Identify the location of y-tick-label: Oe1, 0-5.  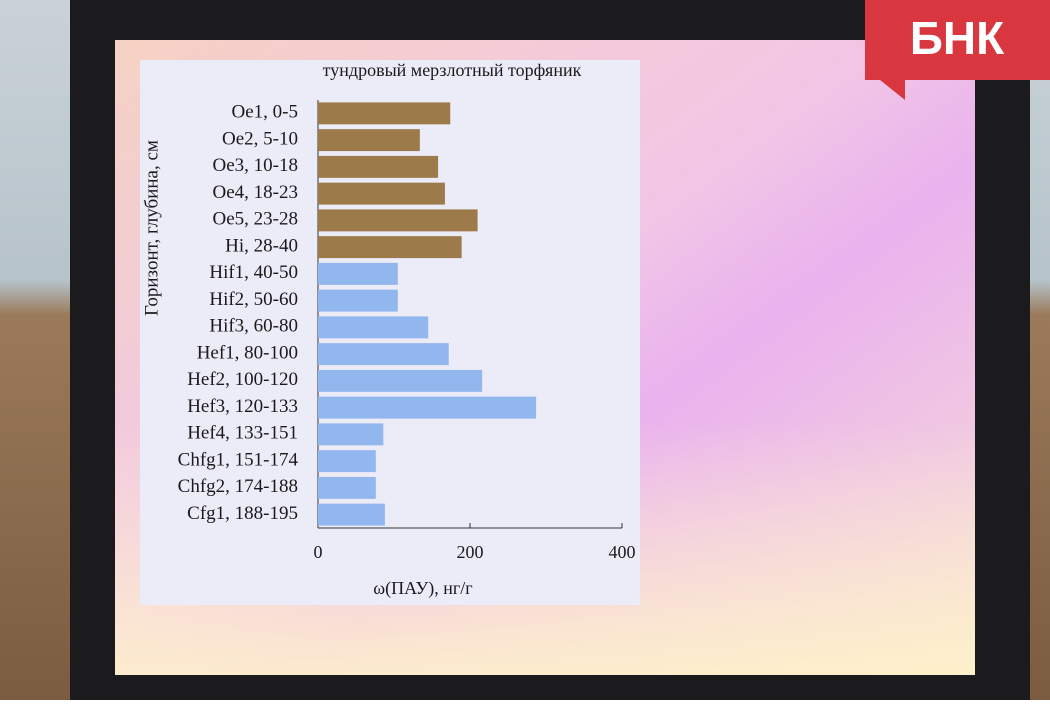
(265, 112).